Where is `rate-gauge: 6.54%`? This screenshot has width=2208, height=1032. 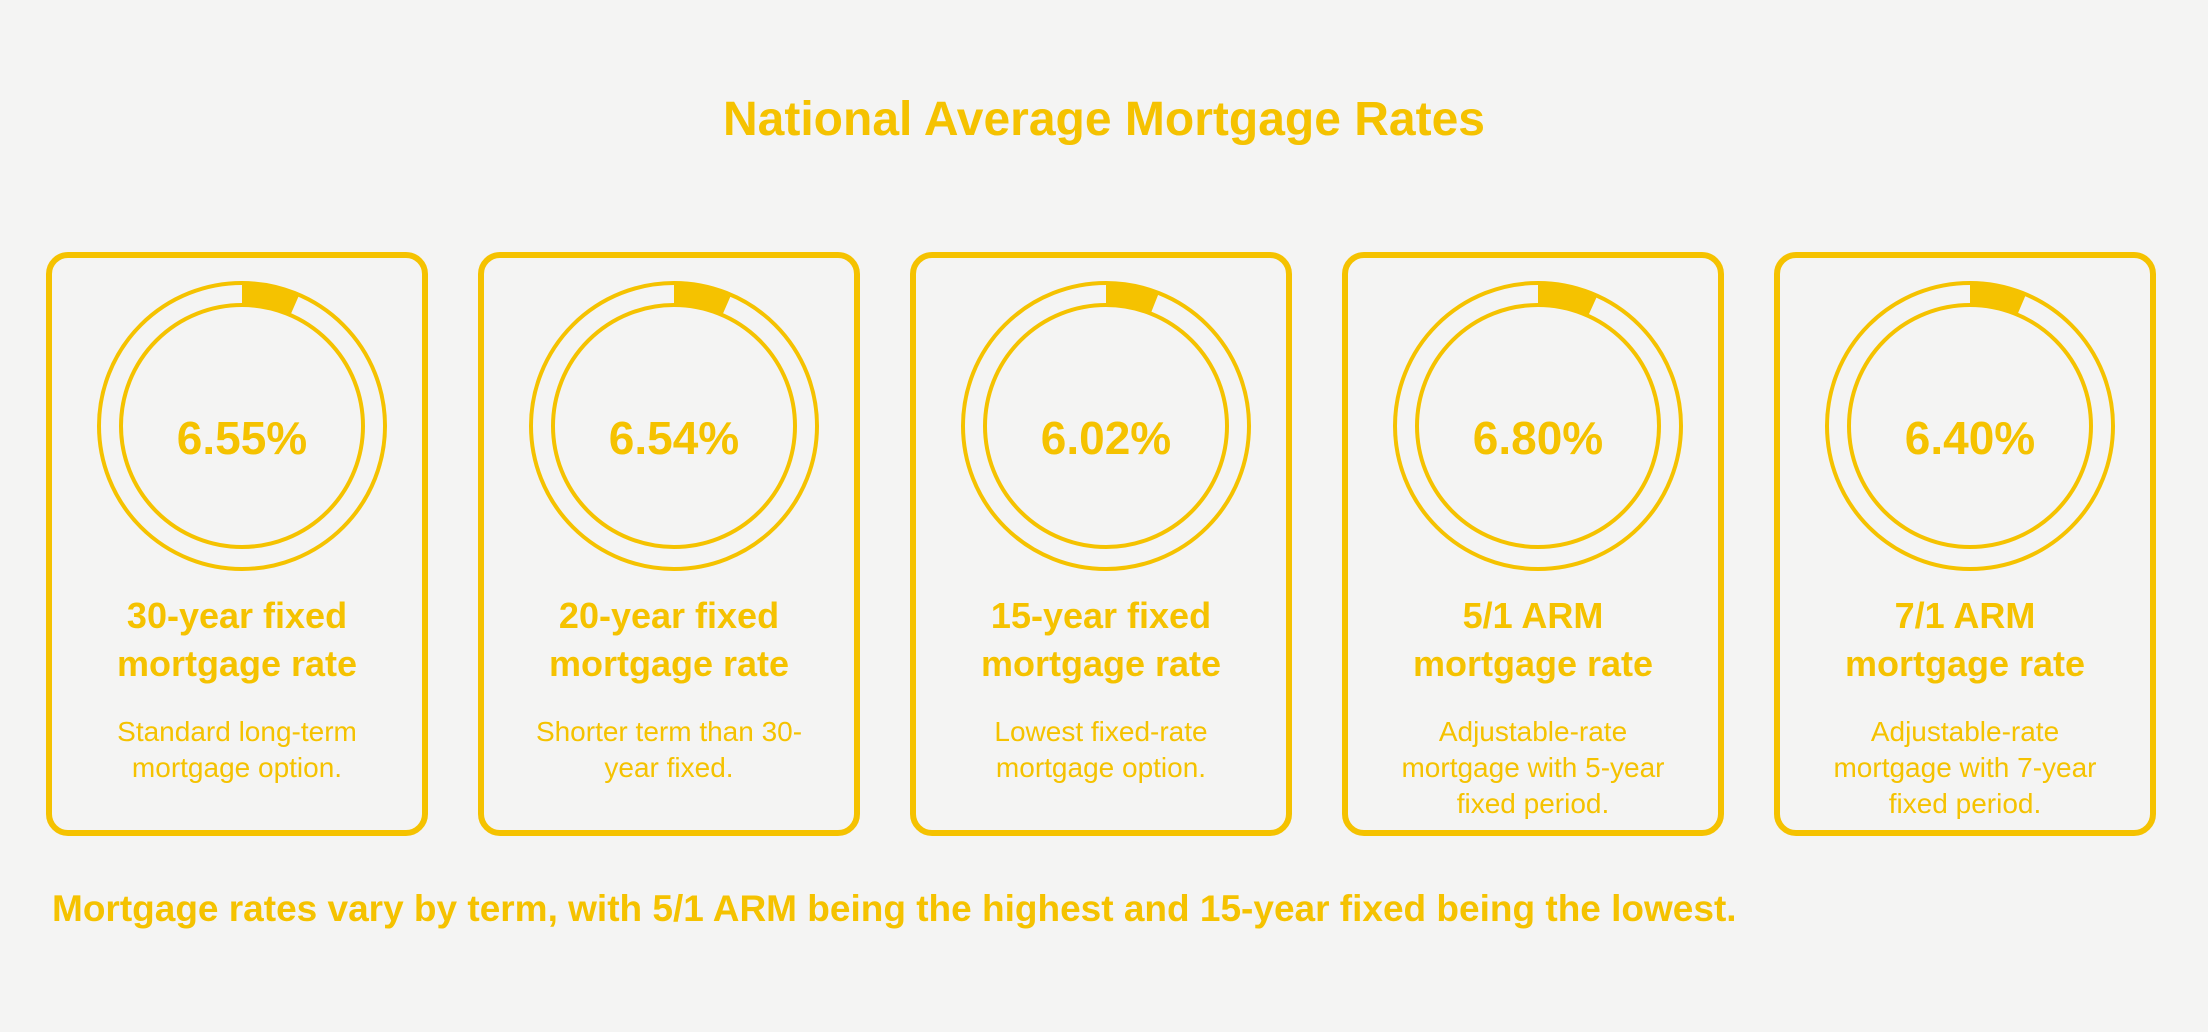
rate-gauge: 6.54% is located at coordinates (674, 426).